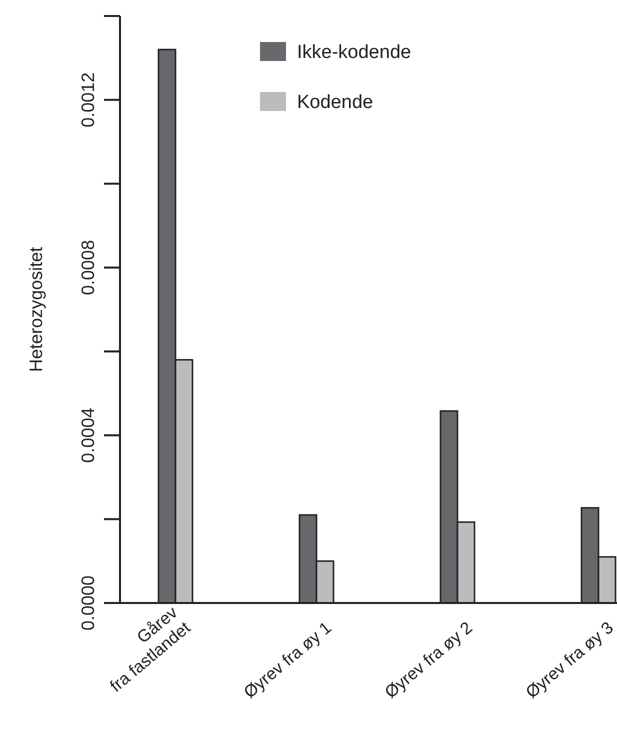 The image size is (617, 742). Describe the element at coordinates (88, 268) in the screenshot. I see `y-tick-label: 0.0008` at that location.